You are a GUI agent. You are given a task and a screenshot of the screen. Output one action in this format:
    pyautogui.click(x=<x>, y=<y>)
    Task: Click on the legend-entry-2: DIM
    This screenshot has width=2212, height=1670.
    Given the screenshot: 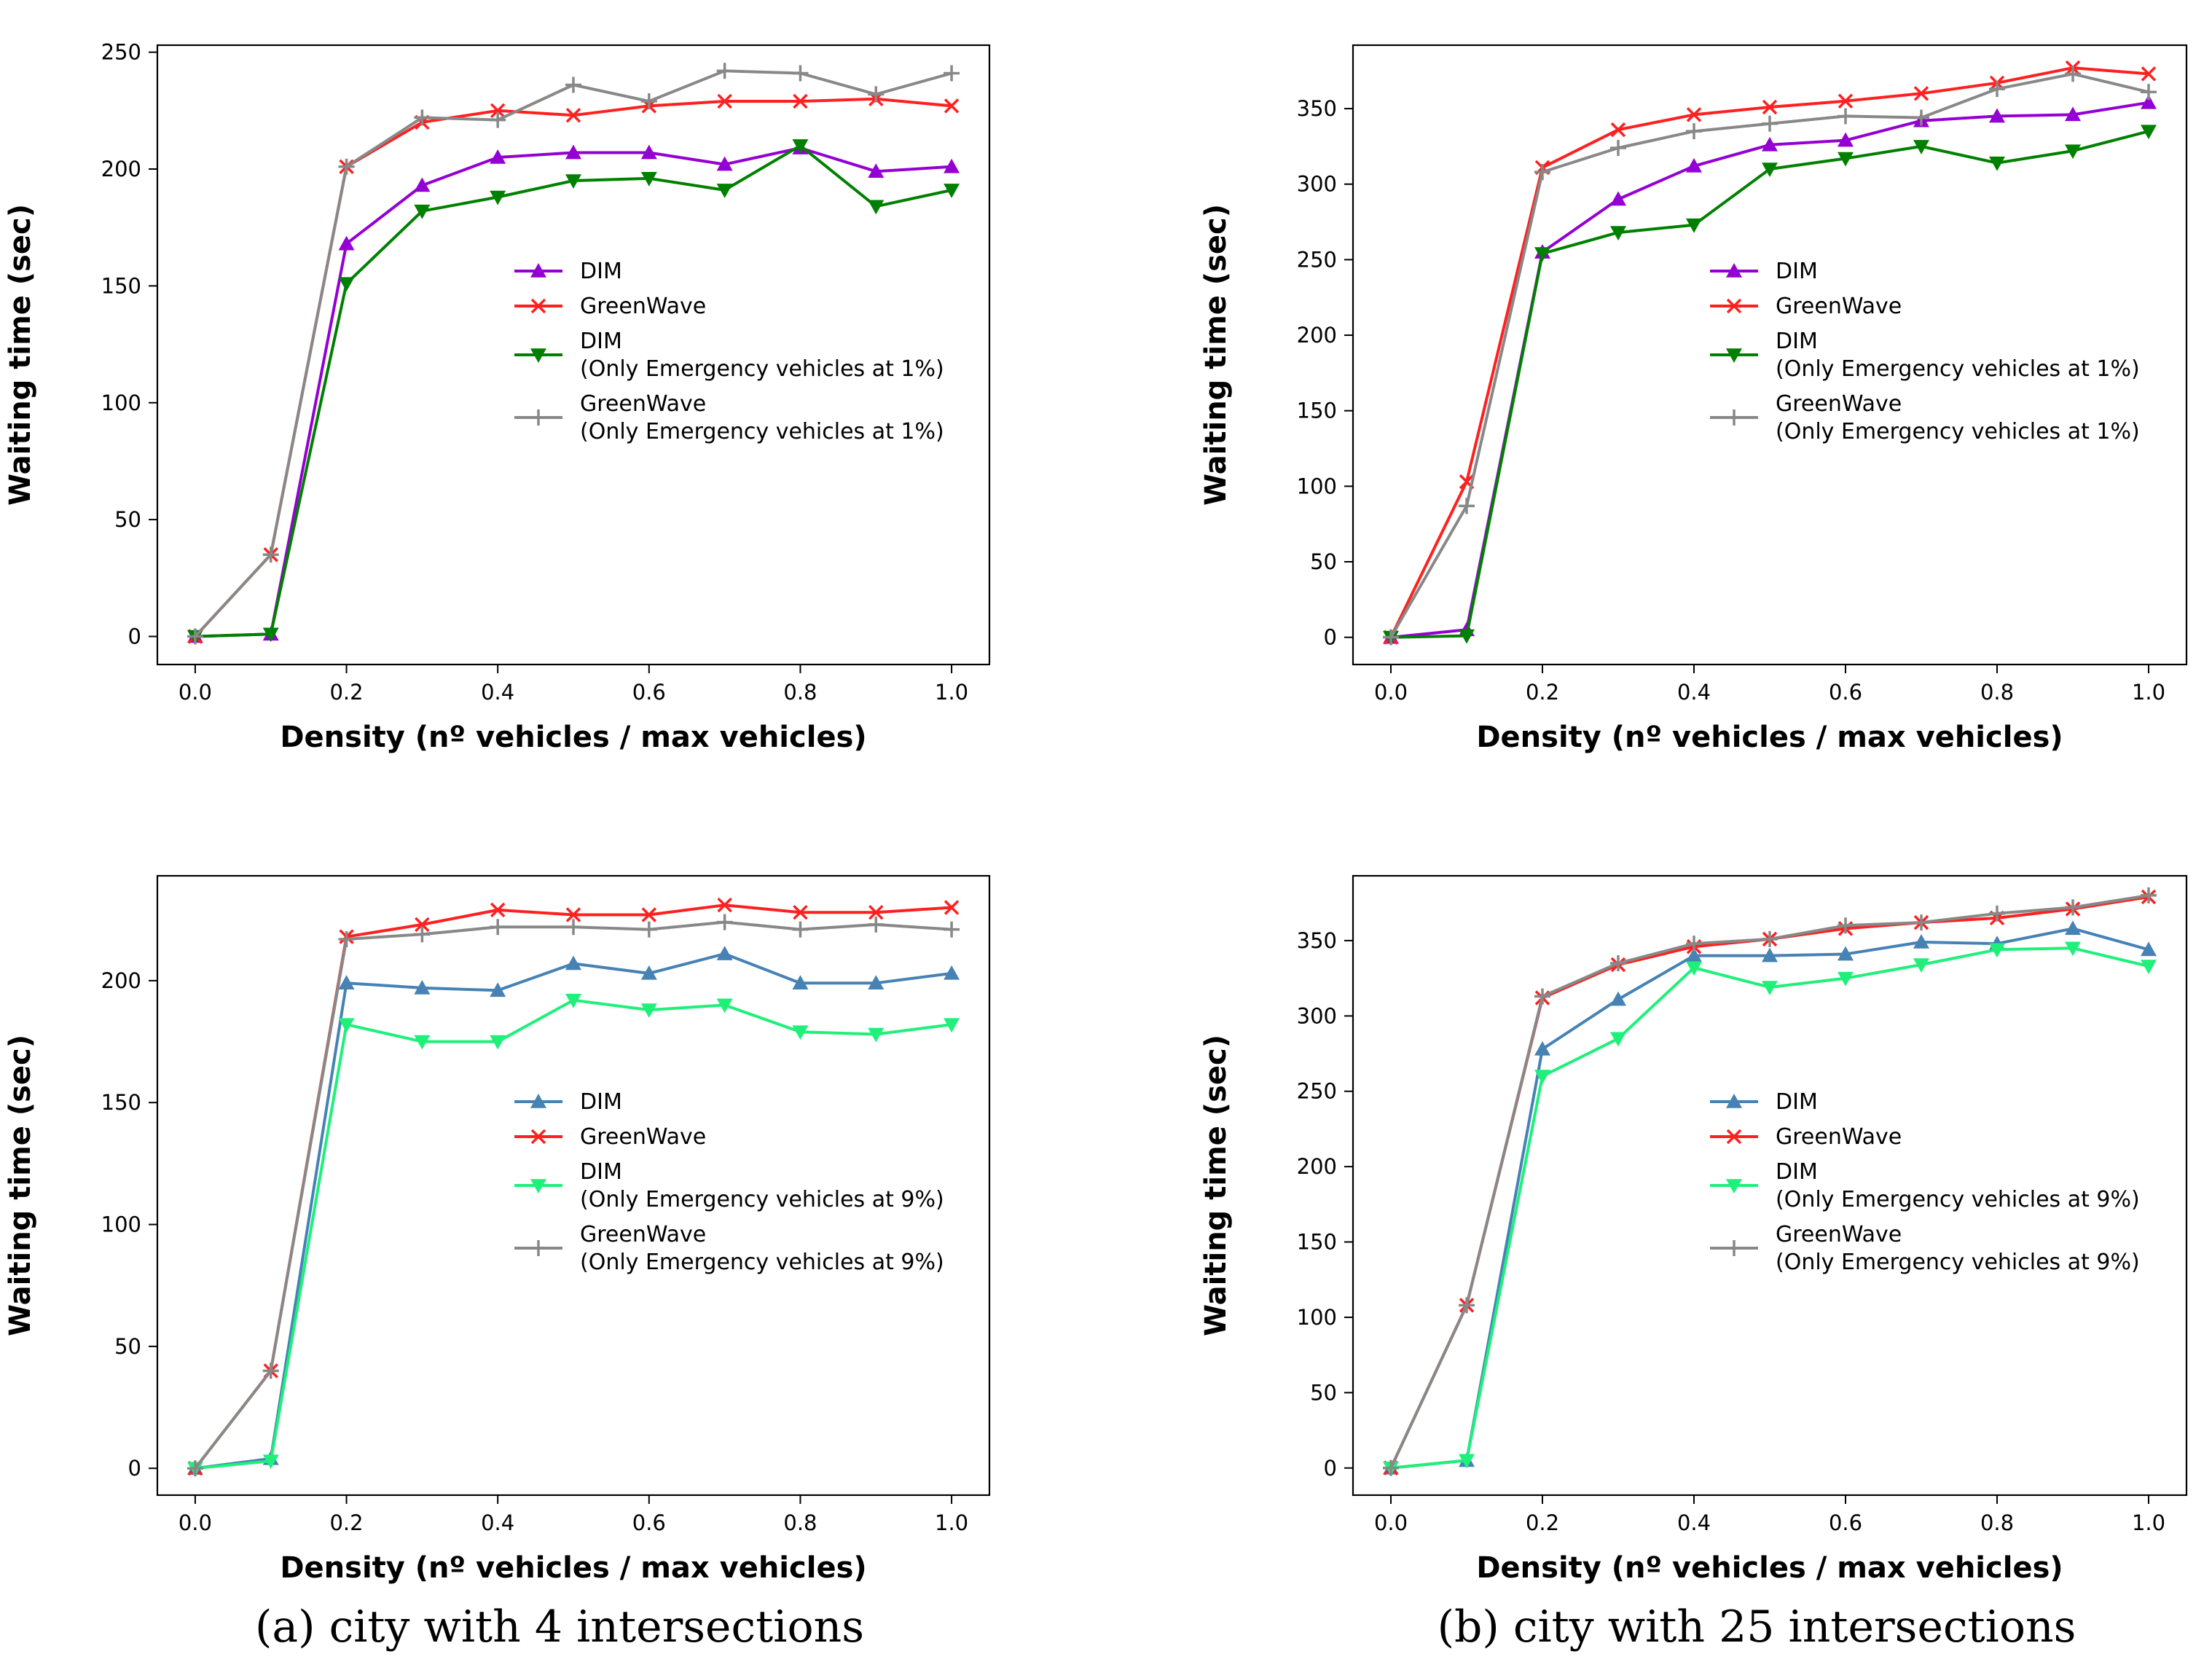 What is the action you would take?
    pyautogui.click(x=1797, y=342)
    